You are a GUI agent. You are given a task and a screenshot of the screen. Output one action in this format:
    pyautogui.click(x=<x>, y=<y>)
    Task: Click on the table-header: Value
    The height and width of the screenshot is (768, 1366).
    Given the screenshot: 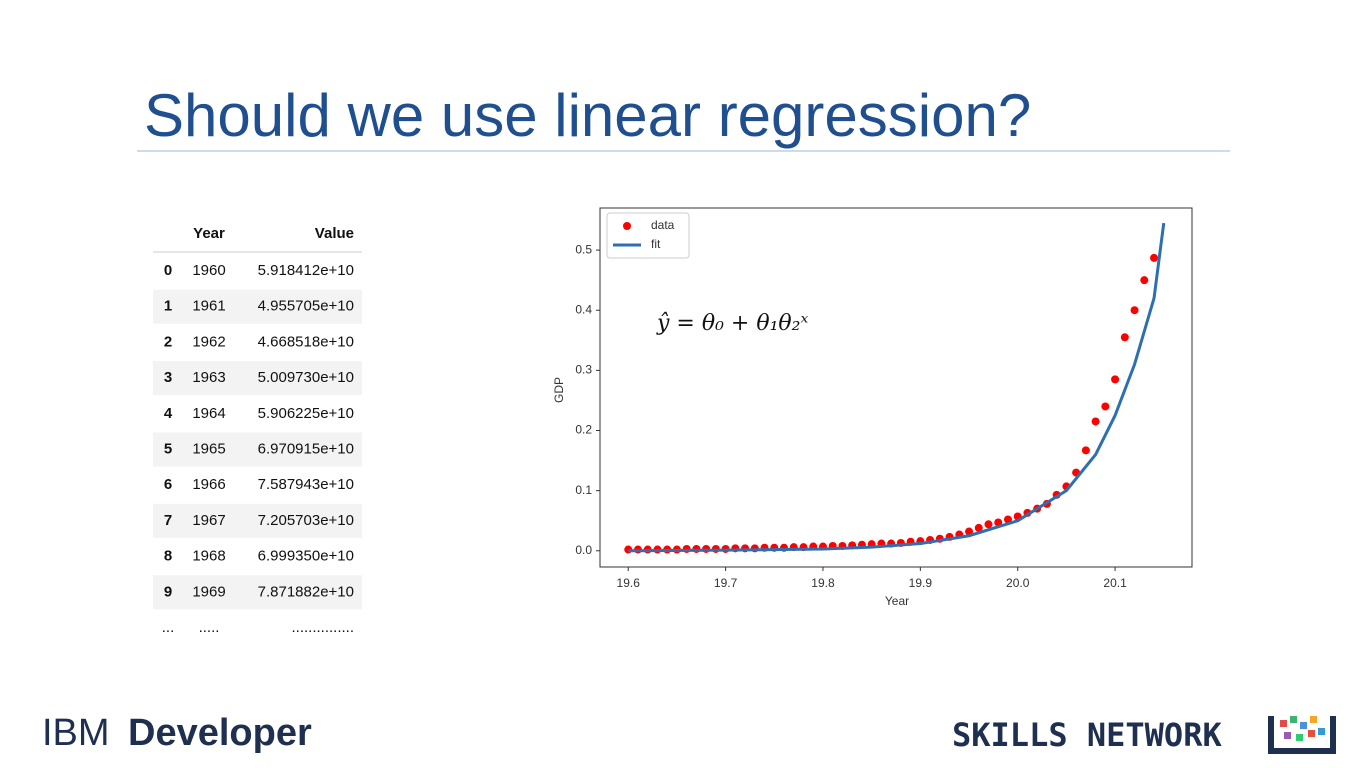 What is the action you would take?
    pyautogui.click(x=334, y=233)
    